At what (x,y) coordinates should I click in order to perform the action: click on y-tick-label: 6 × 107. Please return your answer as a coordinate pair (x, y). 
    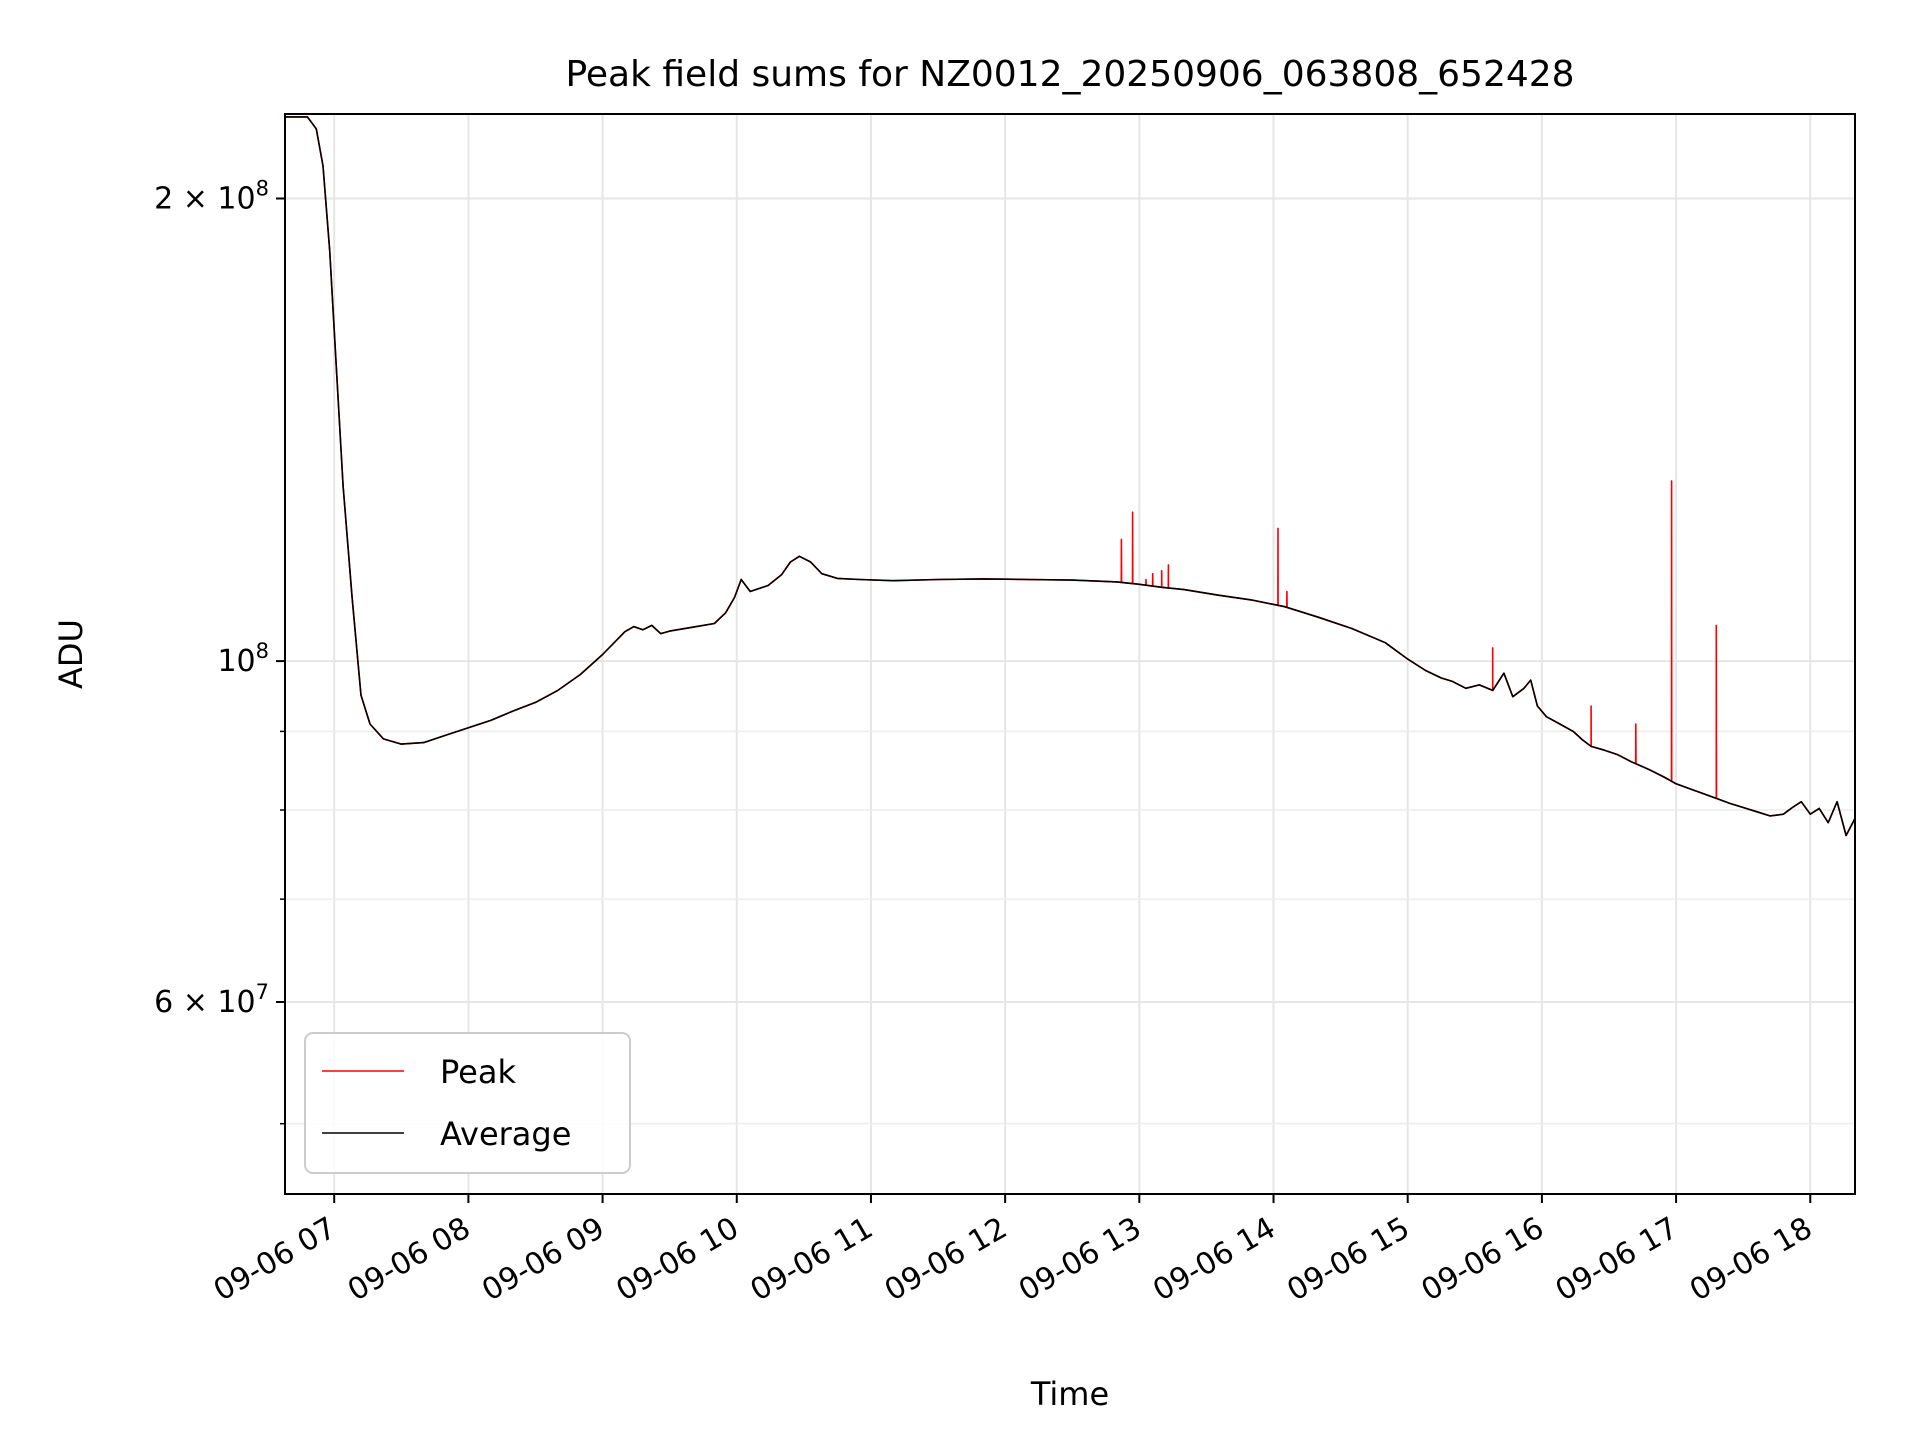
    Looking at the image, I should click on (211, 1000).